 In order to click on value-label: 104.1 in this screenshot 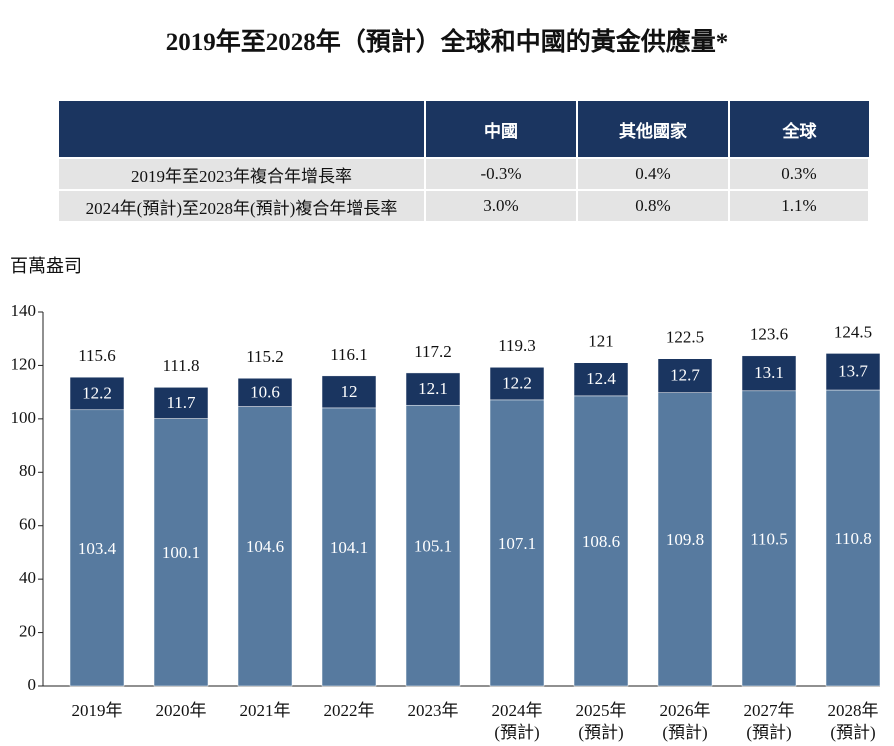, I will do `click(349, 547)`.